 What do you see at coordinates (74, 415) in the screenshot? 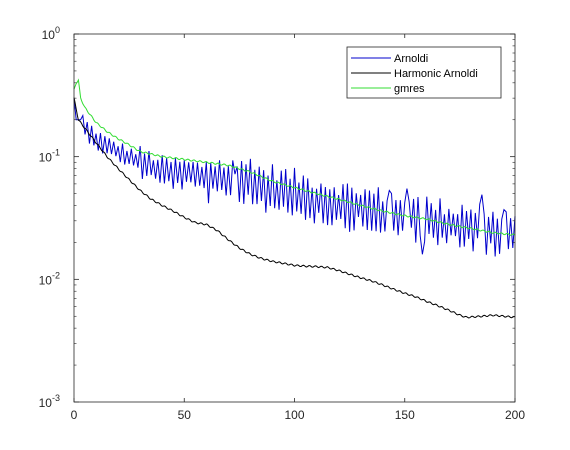
I see `x-tick-label: 0` at bounding box center [74, 415].